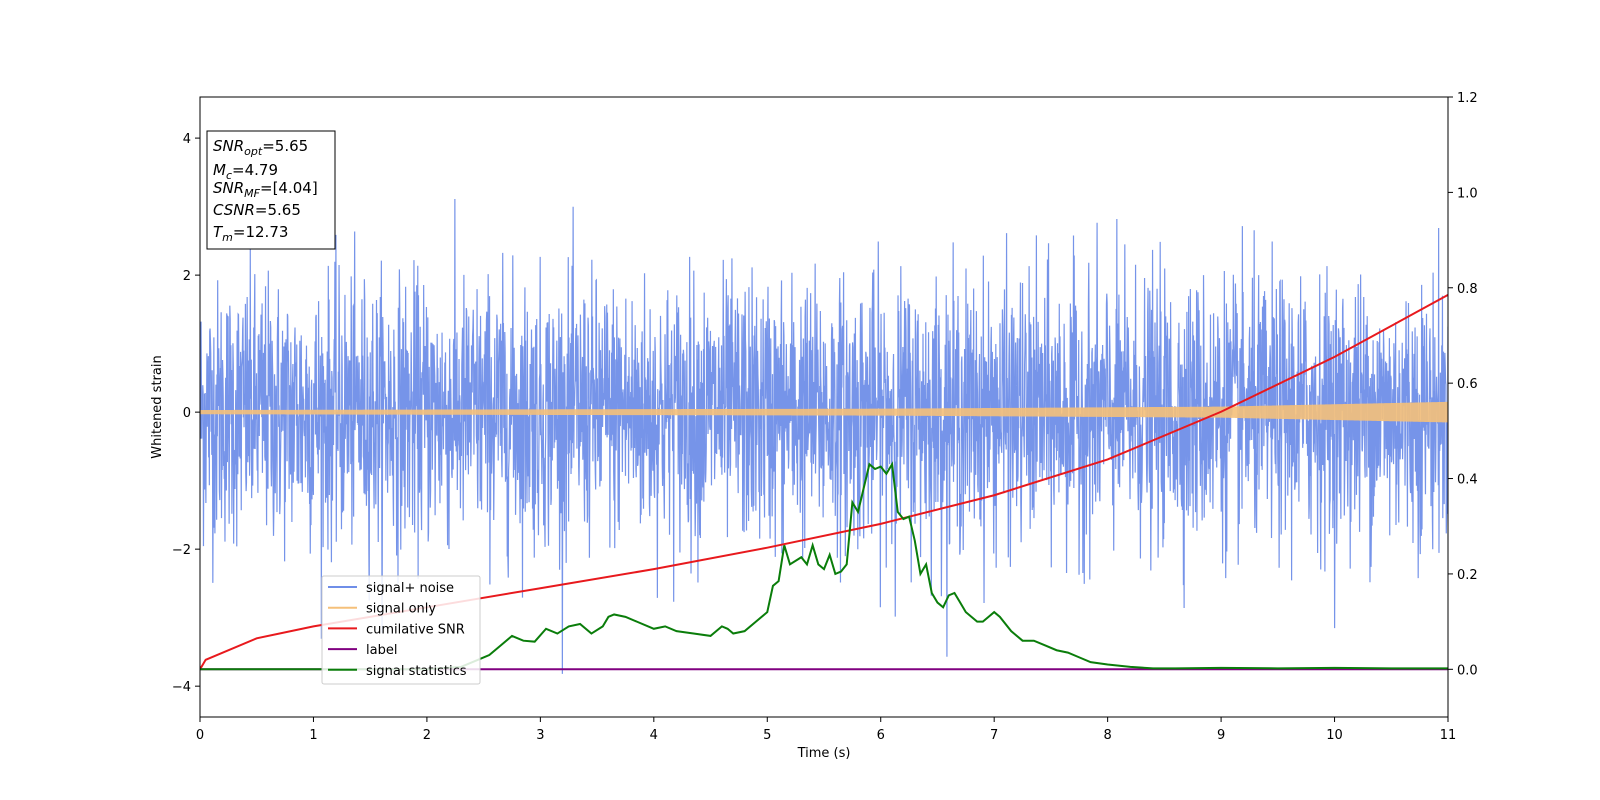 The height and width of the screenshot is (800, 1600). What do you see at coordinates (181, 687) in the screenshot?
I see `y-left-tick-label: −4` at bounding box center [181, 687].